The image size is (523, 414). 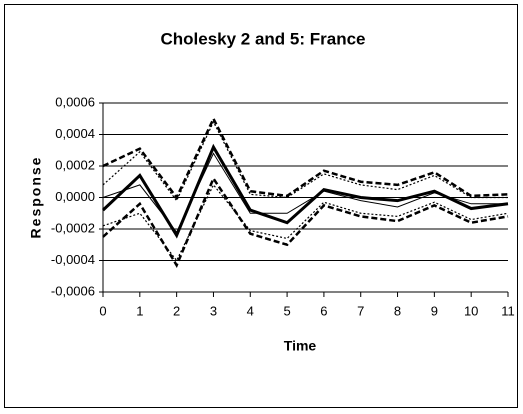 What do you see at coordinates (75, 164) in the screenshot?
I see `y-tick-label: 0,0002` at bounding box center [75, 164].